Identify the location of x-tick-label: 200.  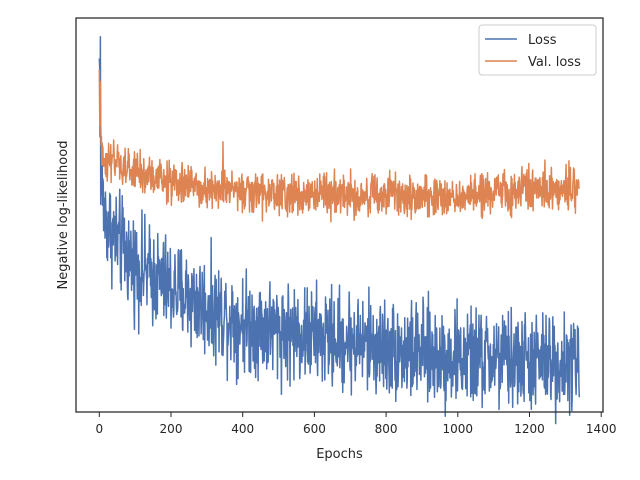
(171, 429).